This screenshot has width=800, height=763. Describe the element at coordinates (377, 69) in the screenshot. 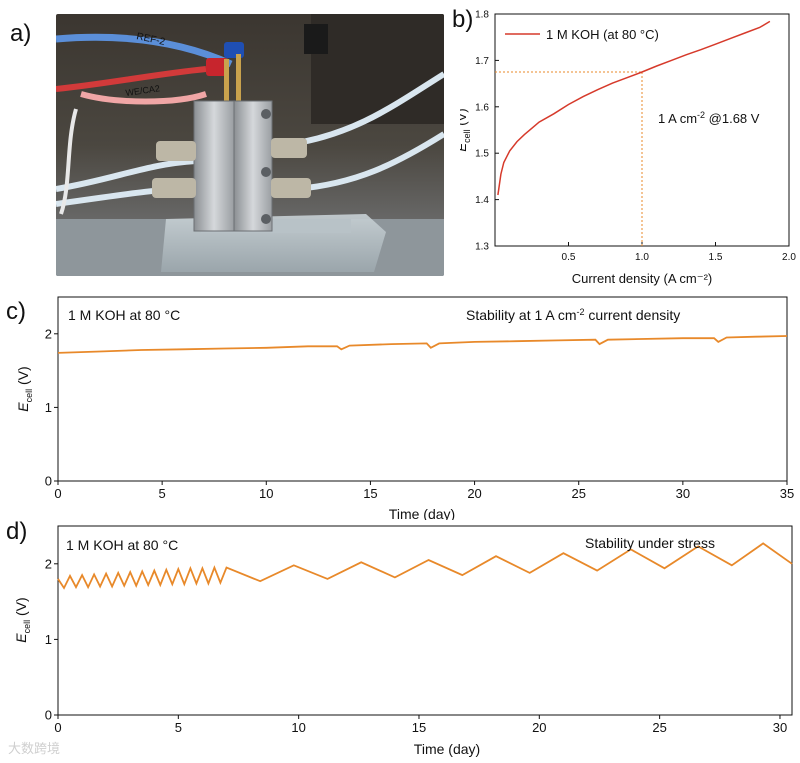

I see `back-panel` at that location.